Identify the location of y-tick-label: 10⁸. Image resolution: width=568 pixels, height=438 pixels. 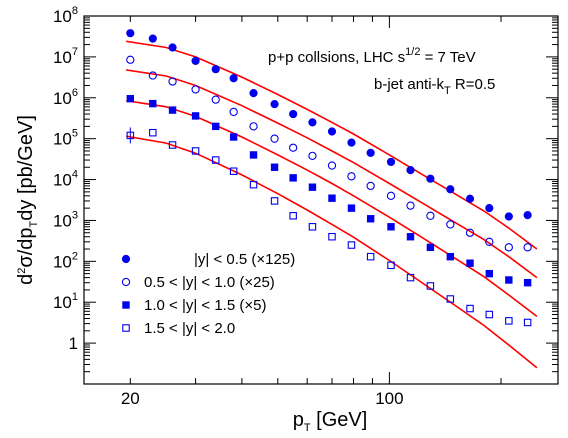
(65, 15).